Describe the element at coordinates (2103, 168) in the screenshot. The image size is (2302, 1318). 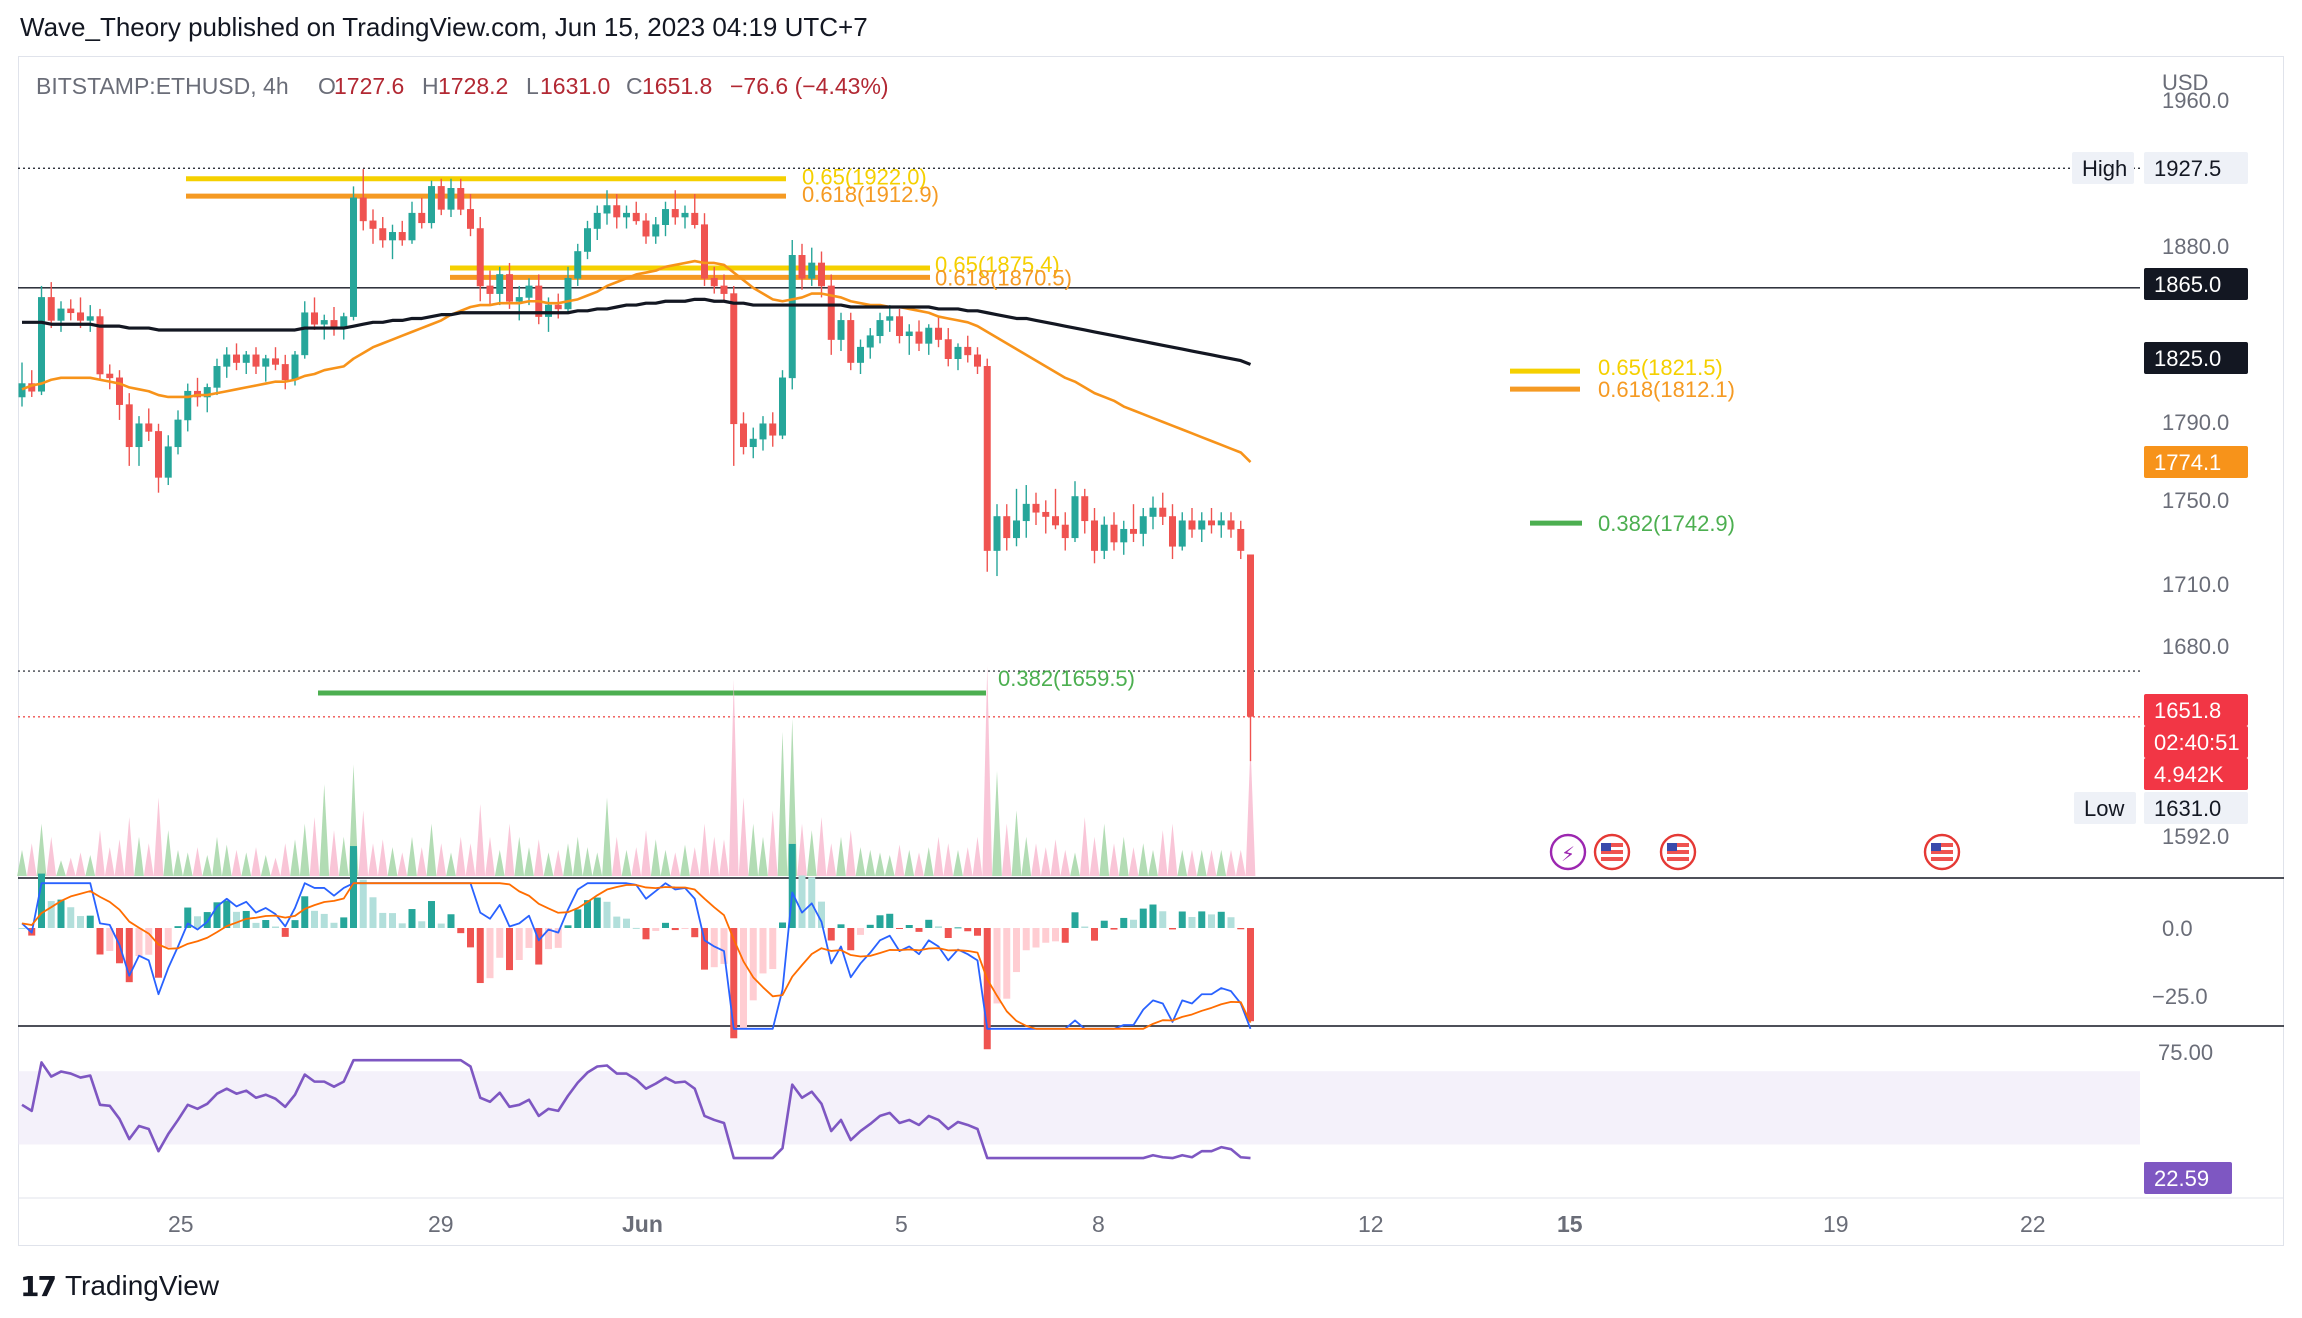
I see `high-text-badge-bg` at that location.